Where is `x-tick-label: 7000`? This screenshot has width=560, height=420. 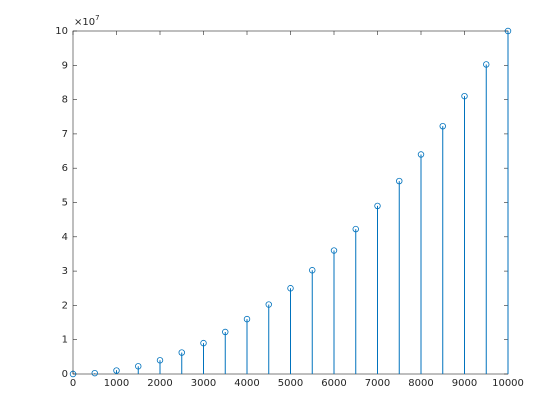 x-tick-label: 7000 is located at coordinates (377, 383).